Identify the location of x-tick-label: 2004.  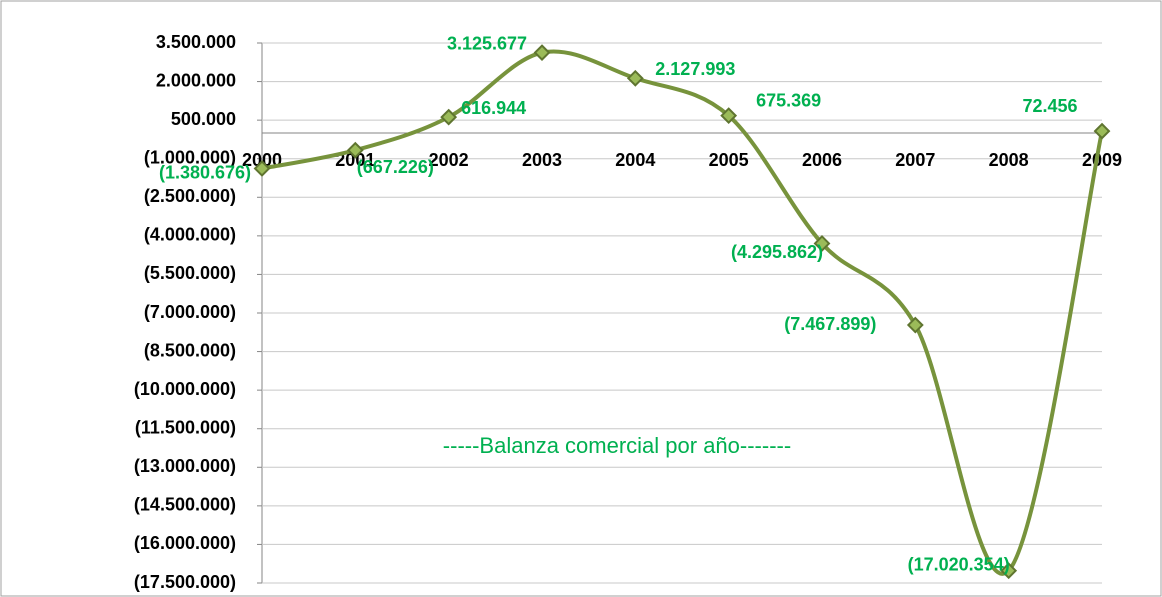
(635, 160).